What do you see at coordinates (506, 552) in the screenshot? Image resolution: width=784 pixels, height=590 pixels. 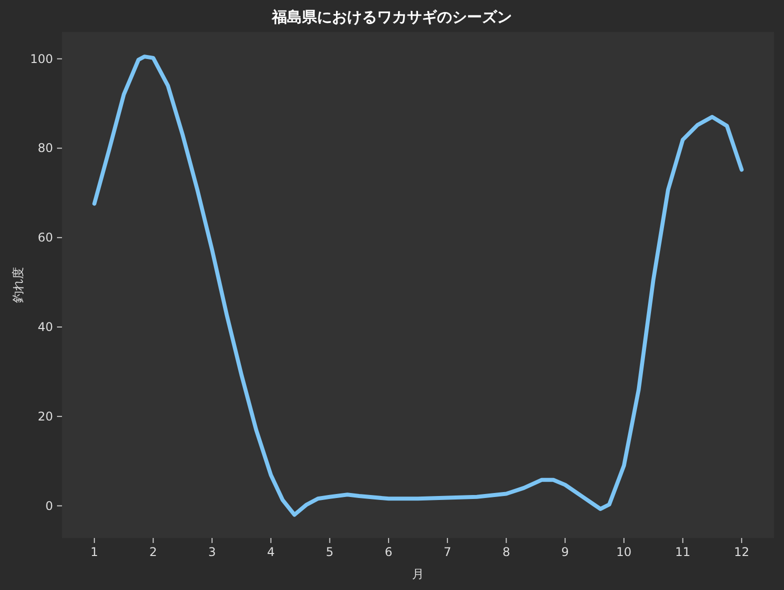 I see `x-tick-label: 8` at bounding box center [506, 552].